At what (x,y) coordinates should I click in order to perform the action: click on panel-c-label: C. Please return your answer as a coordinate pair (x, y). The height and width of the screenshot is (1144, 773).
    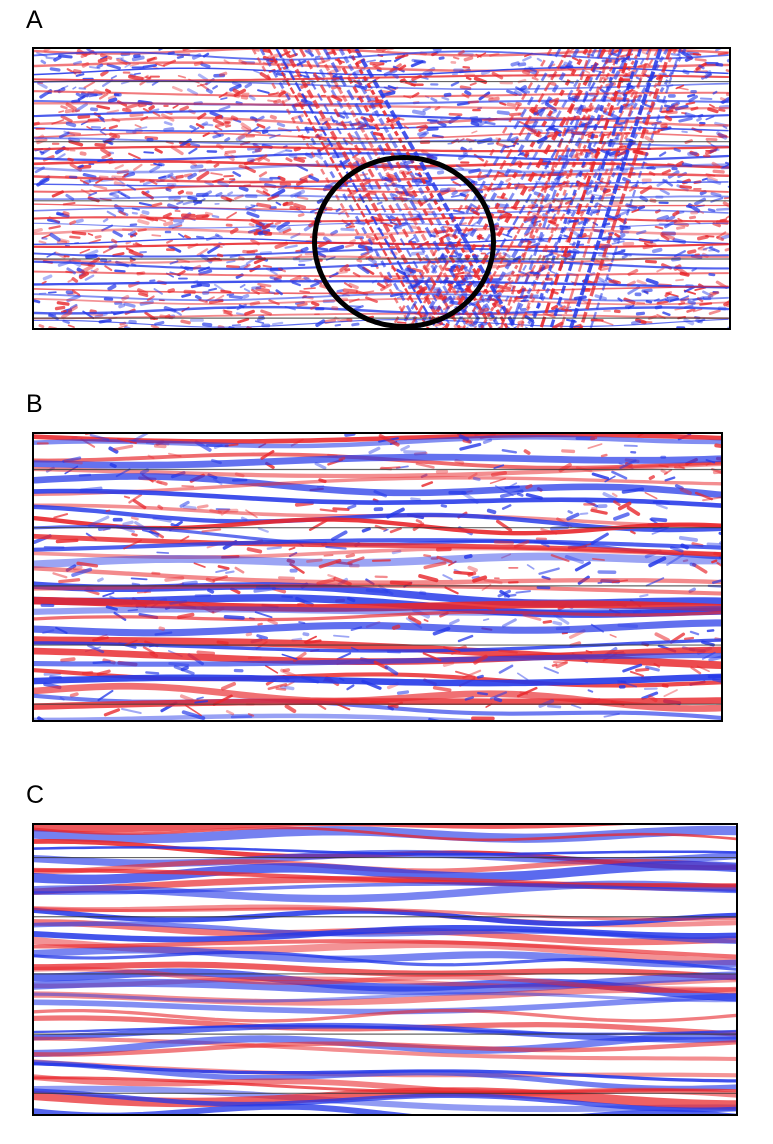
    Looking at the image, I should click on (35, 795).